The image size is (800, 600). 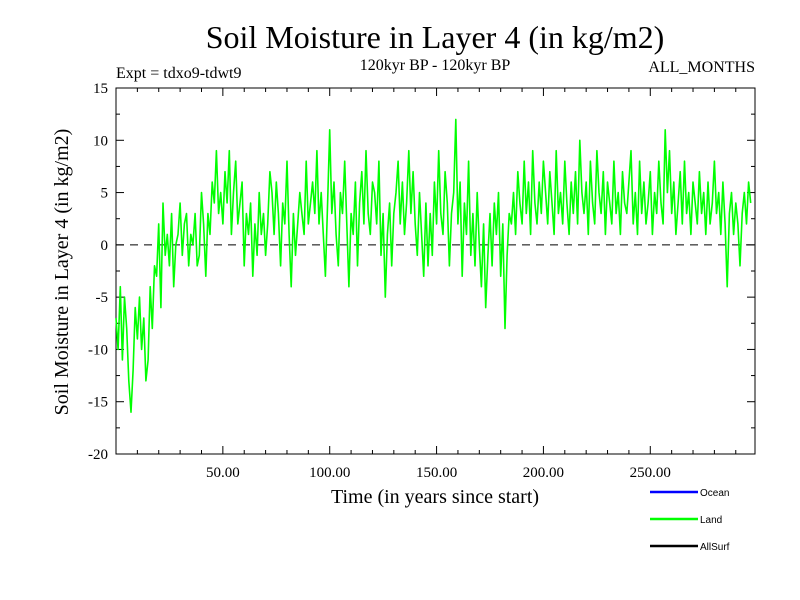 What do you see at coordinates (711, 520) in the screenshot?
I see `legend-label-land: Land` at bounding box center [711, 520].